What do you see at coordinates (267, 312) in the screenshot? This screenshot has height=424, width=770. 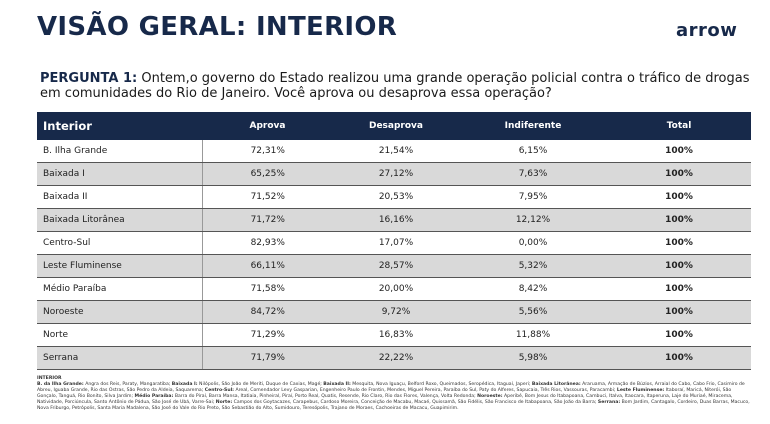 I see `table-cell: 84,72%` at bounding box center [267, 312].